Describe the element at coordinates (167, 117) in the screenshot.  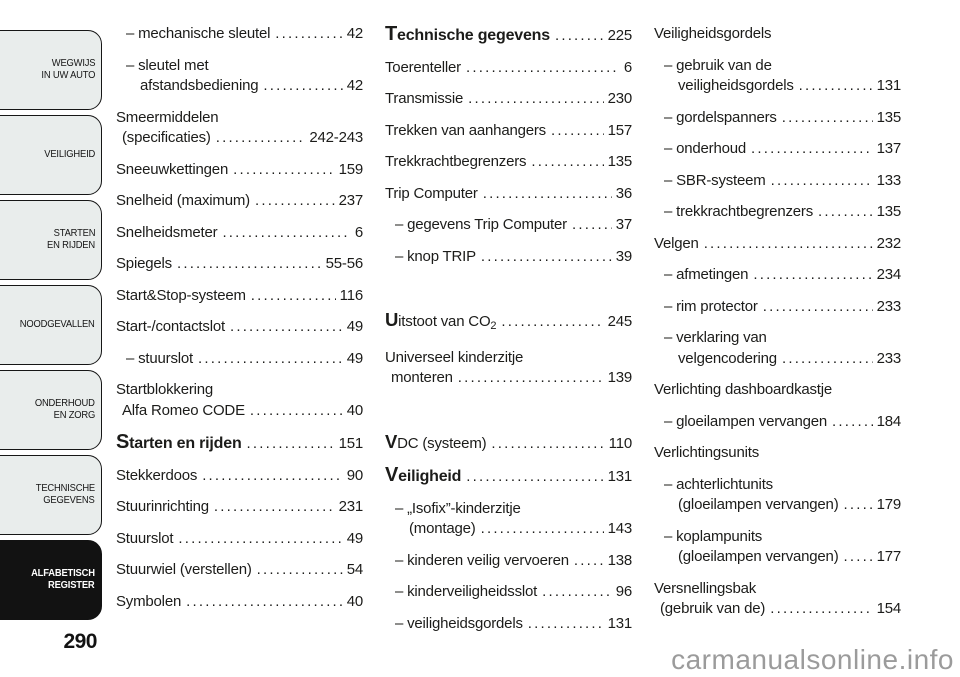
I see `entry-label: Smeermiddelen` at that location.